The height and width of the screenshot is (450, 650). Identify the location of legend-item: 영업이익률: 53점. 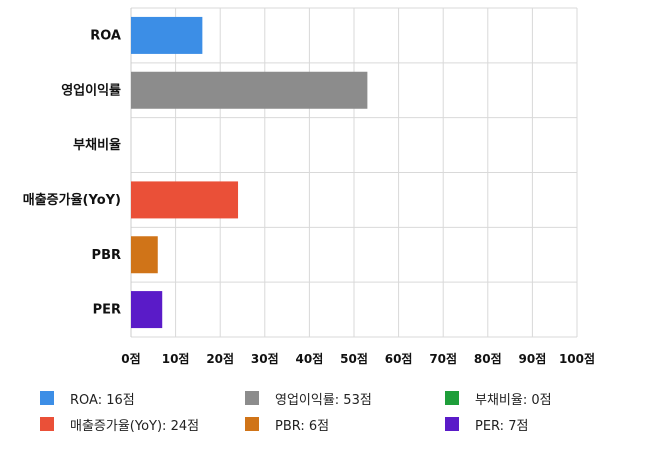
(308, 398).